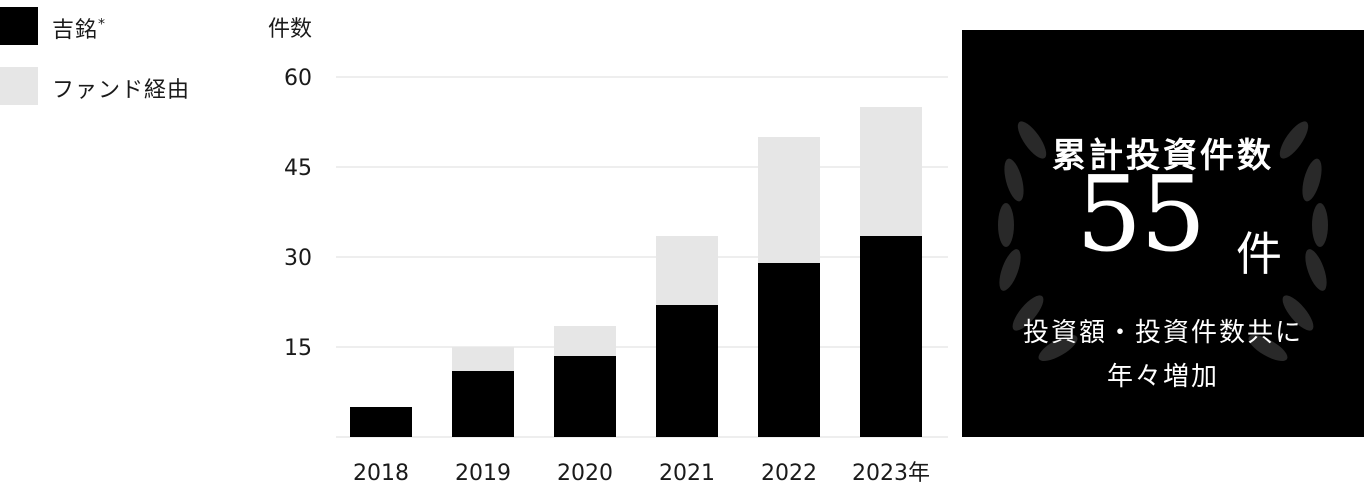 The height and width of the screenshot is (488, 1364). I want to click on summary-unit: 件, so click(1259, 254).